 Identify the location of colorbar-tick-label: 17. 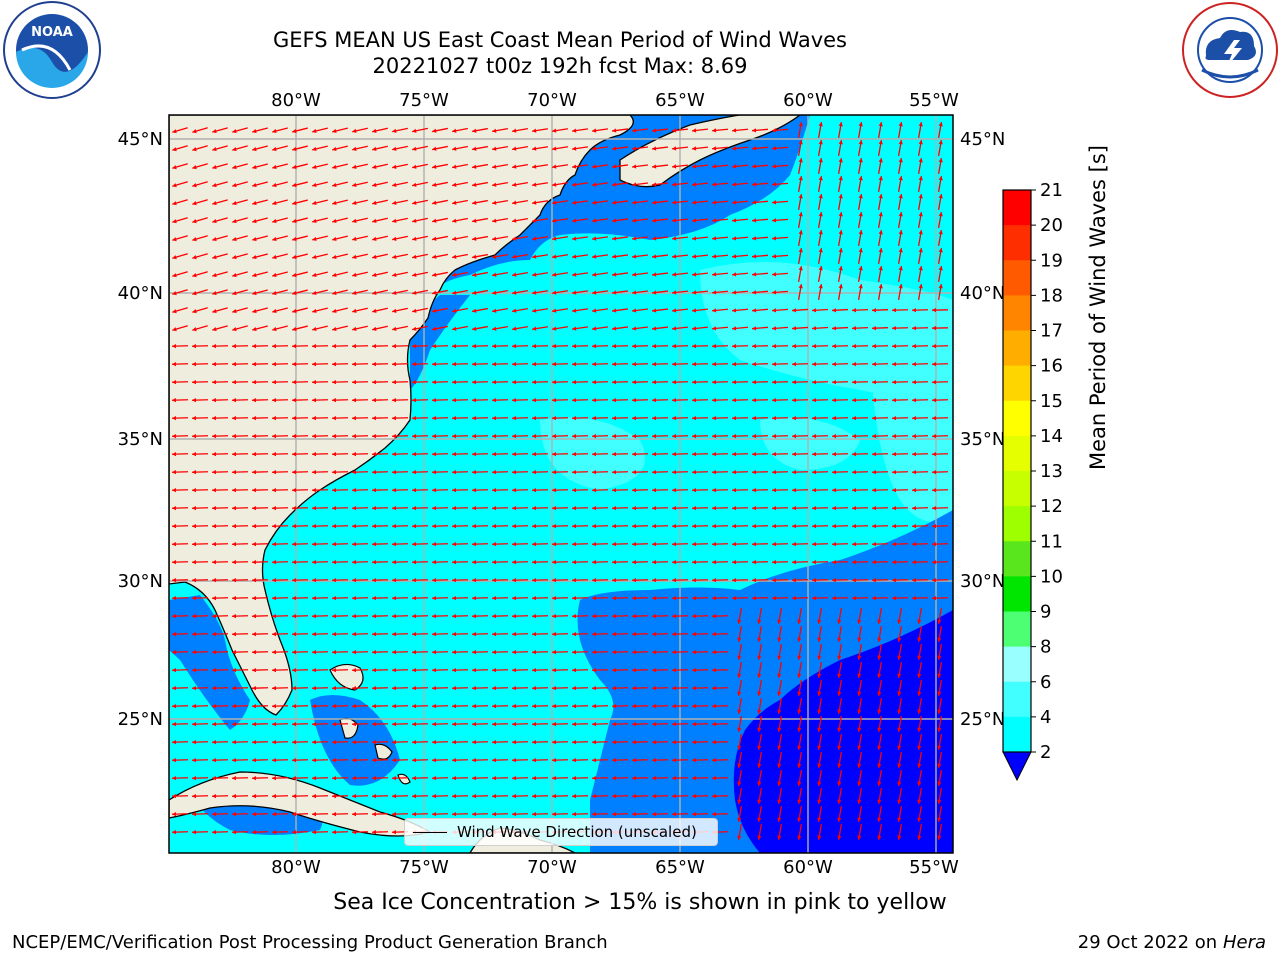
(1051, 331).